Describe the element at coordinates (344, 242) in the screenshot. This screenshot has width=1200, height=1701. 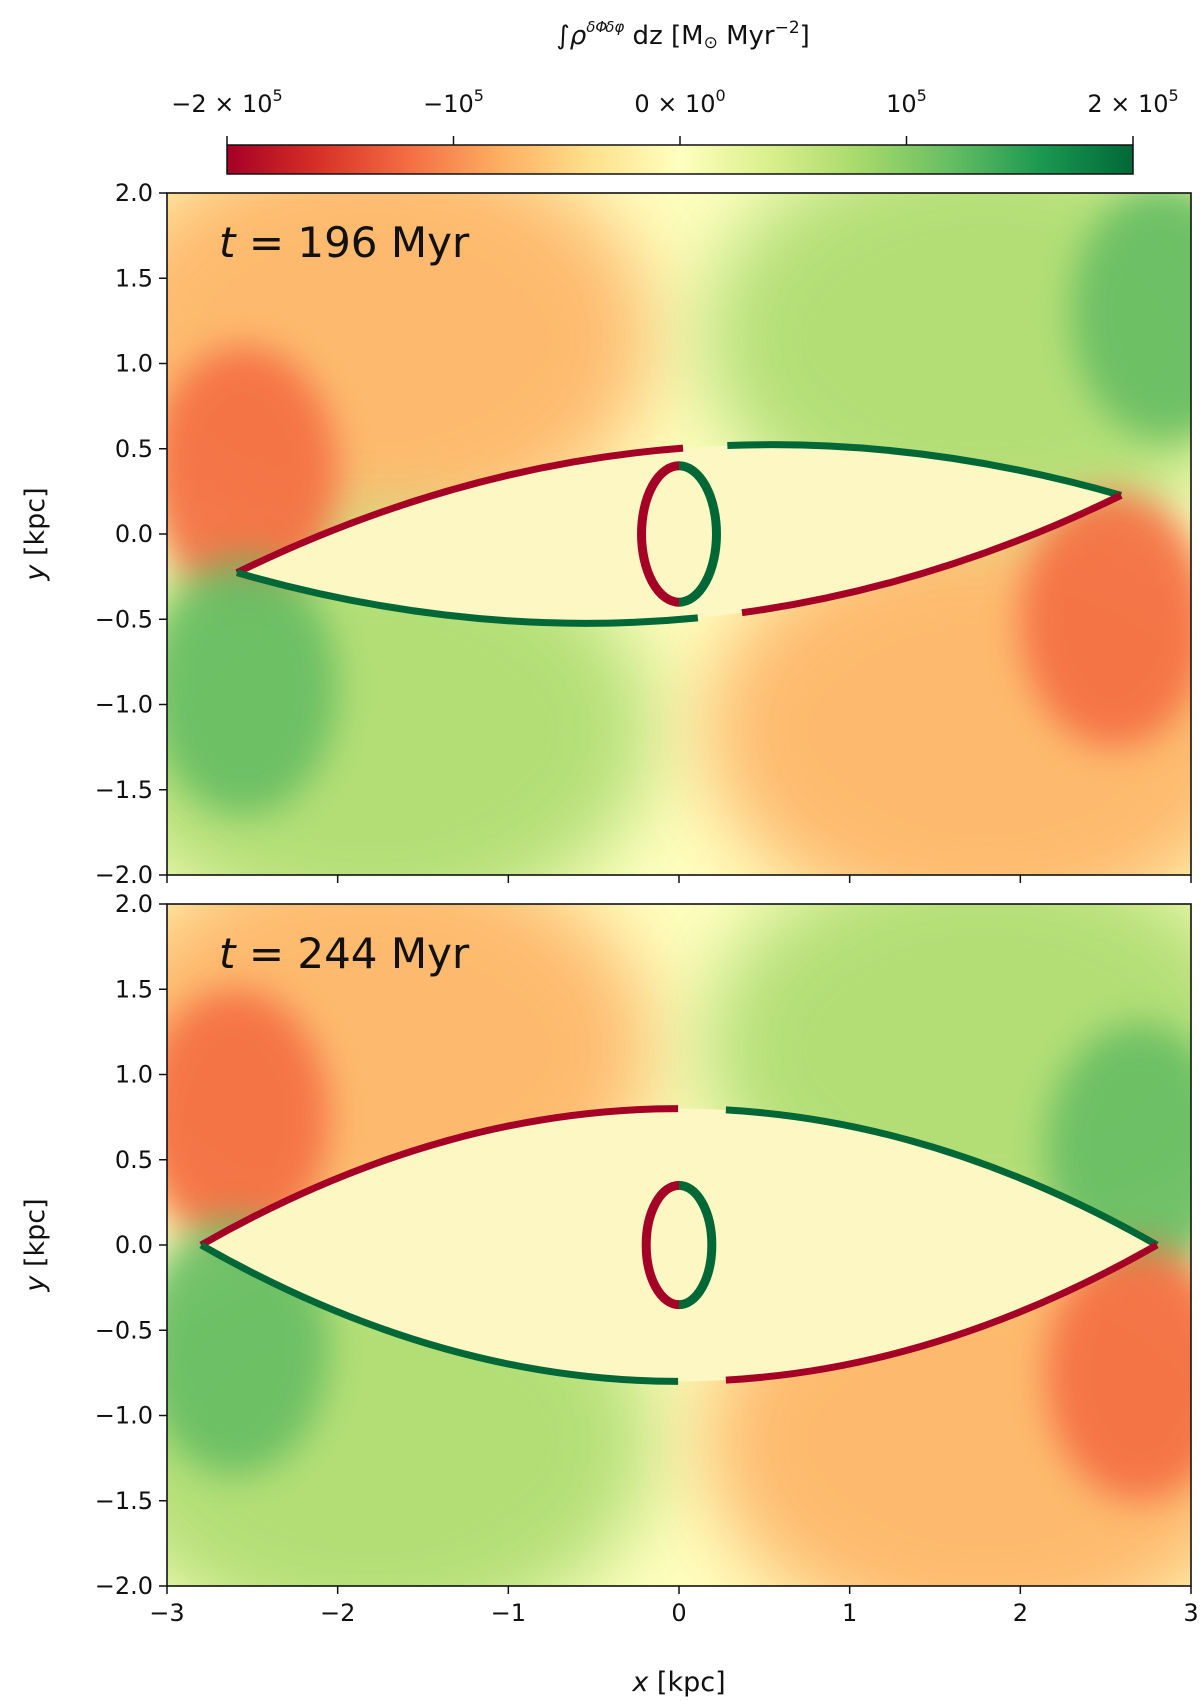
I see `time-label: t = 196 Myr` at that location.